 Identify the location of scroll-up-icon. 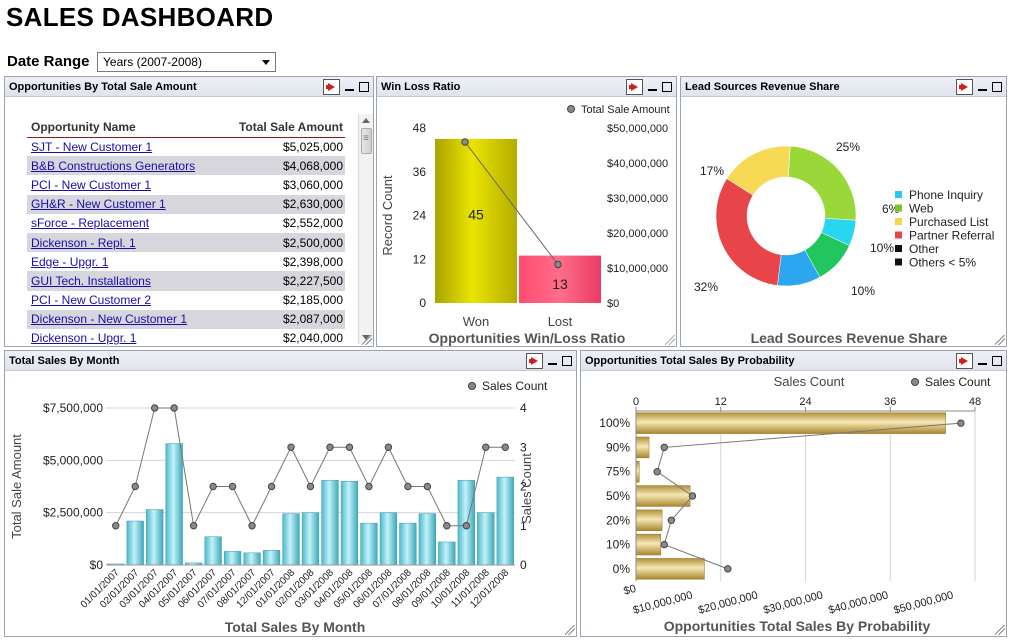
(366, 120).